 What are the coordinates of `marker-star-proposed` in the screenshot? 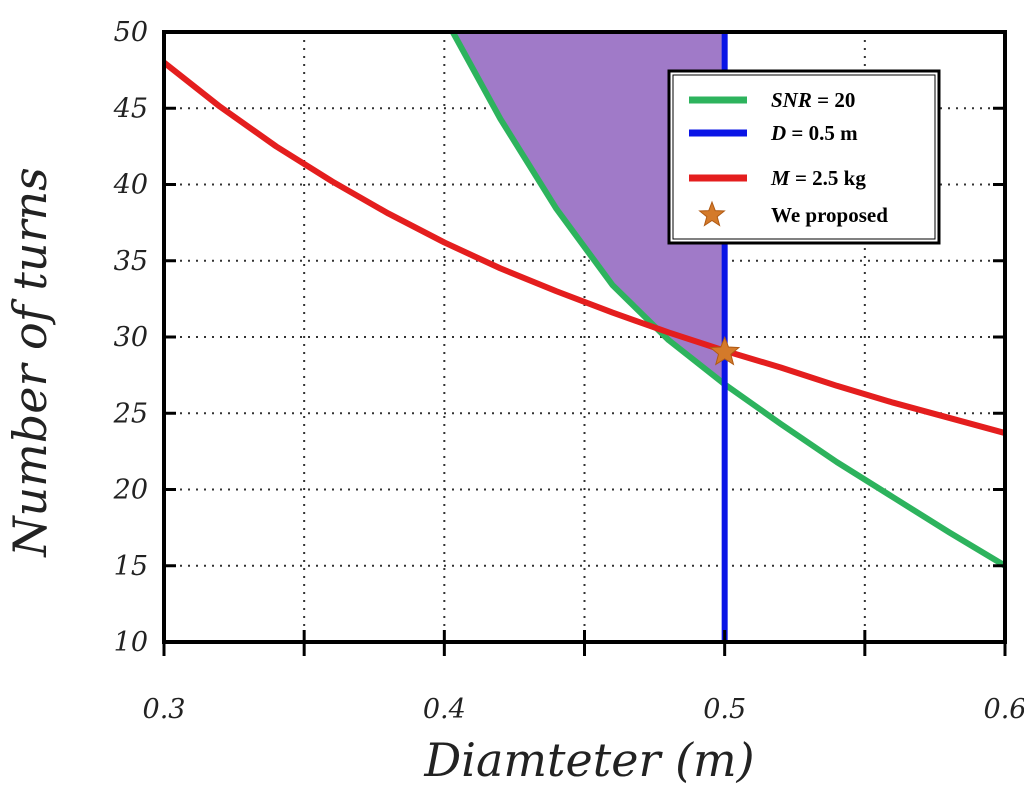 It's located at (725, 350).